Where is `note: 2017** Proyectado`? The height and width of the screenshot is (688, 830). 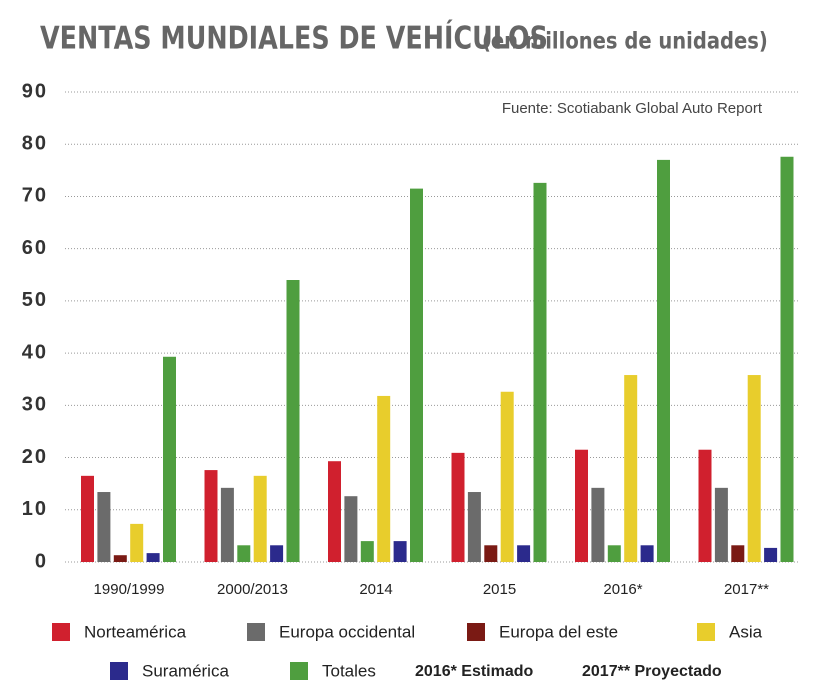
note: 2017** Proyectado is located at coordinates (652, 671).